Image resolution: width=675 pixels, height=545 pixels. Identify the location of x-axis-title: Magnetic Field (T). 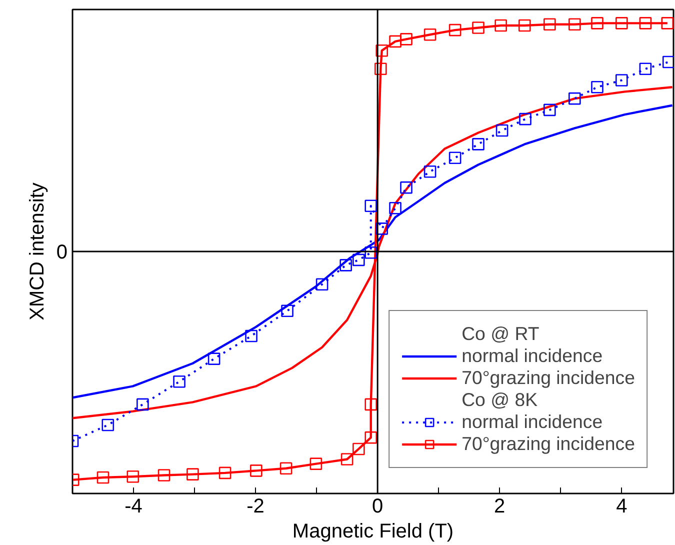
(373, 531).